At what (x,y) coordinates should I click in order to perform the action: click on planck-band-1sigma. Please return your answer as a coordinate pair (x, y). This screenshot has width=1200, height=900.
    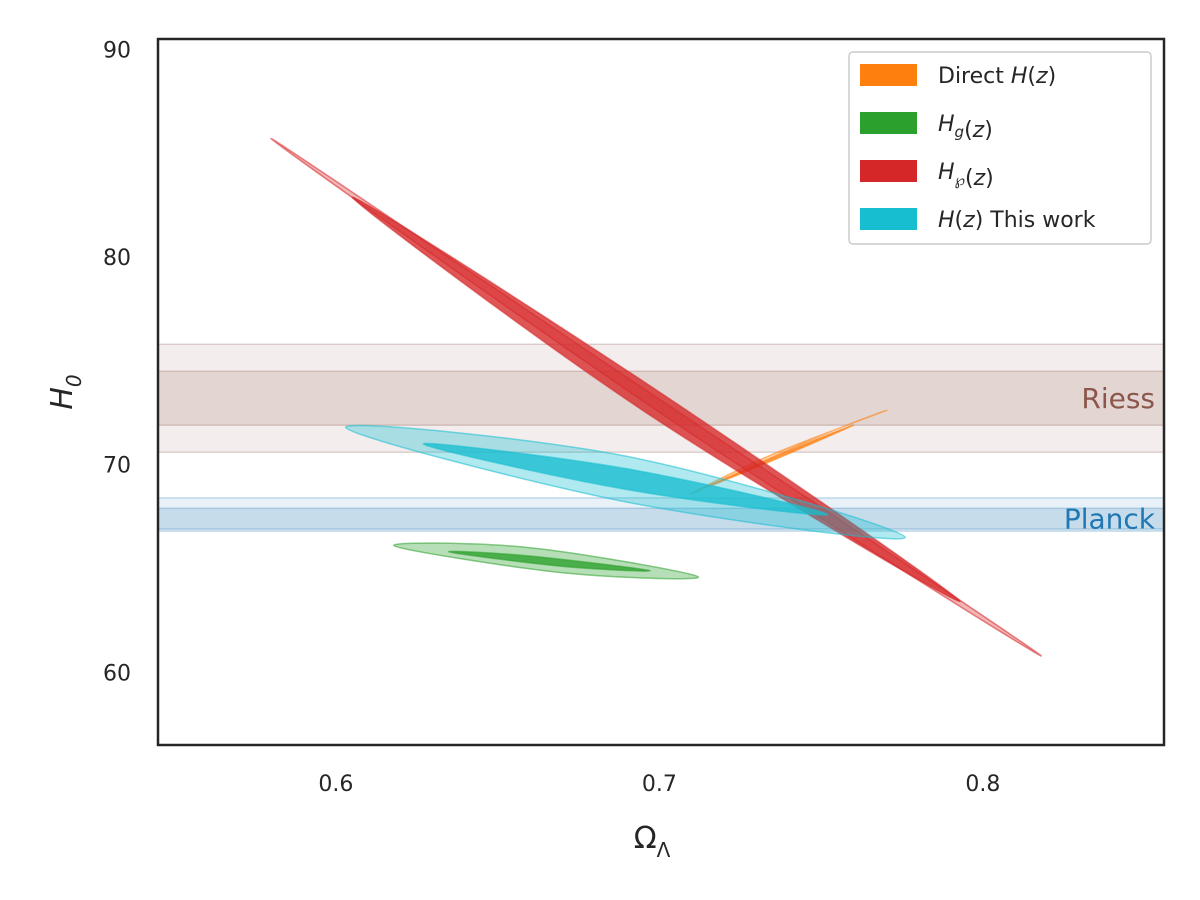
    Looking at the image, I should click on (661, 518).